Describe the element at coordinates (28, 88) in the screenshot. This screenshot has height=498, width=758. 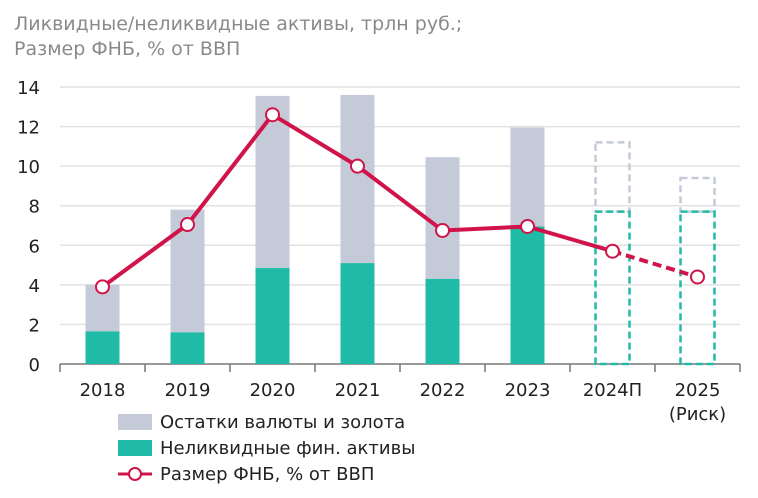
I see `y-tick-label: 14` at that location.